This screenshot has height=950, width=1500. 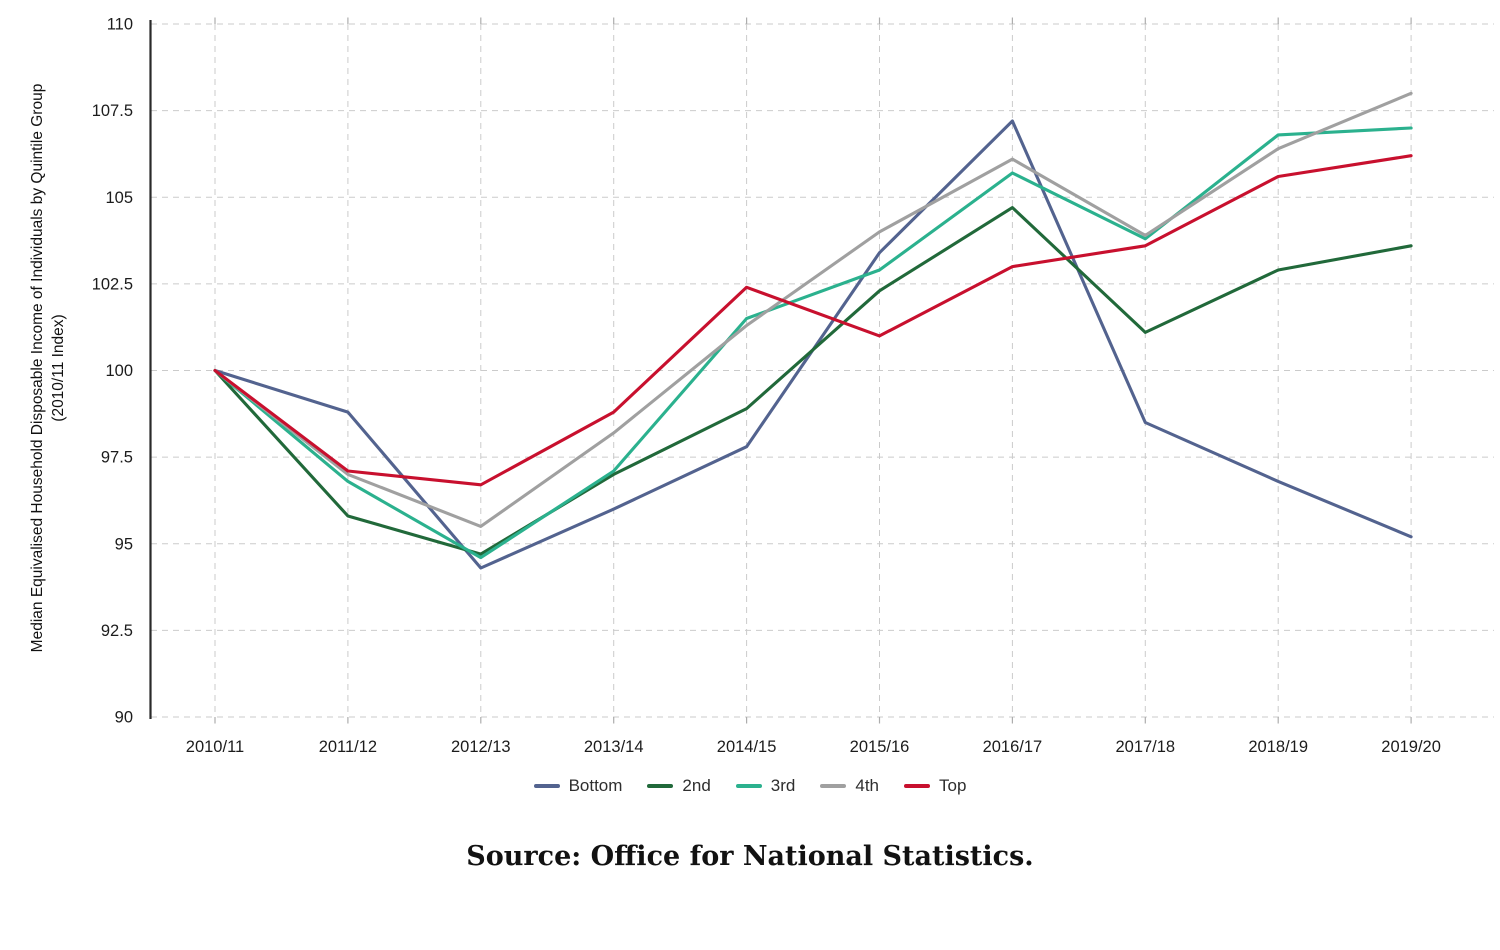 What do you see at coordinates (546, 786) in the screenshot?
I see `legend-swatch-bottom` at bounding box center [546, 786].